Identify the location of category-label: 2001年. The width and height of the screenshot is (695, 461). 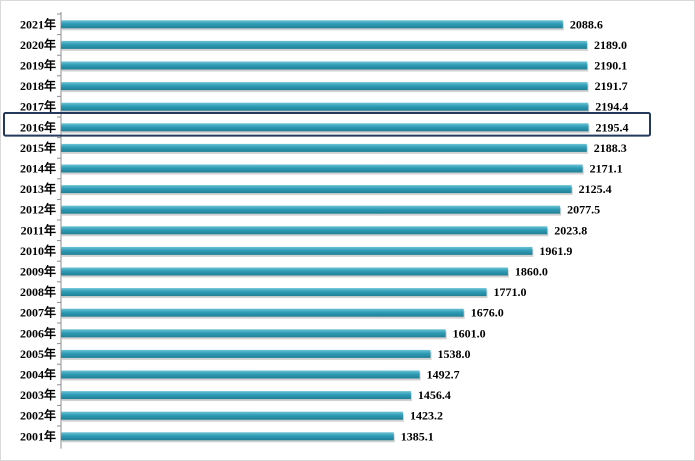
(38, 435).